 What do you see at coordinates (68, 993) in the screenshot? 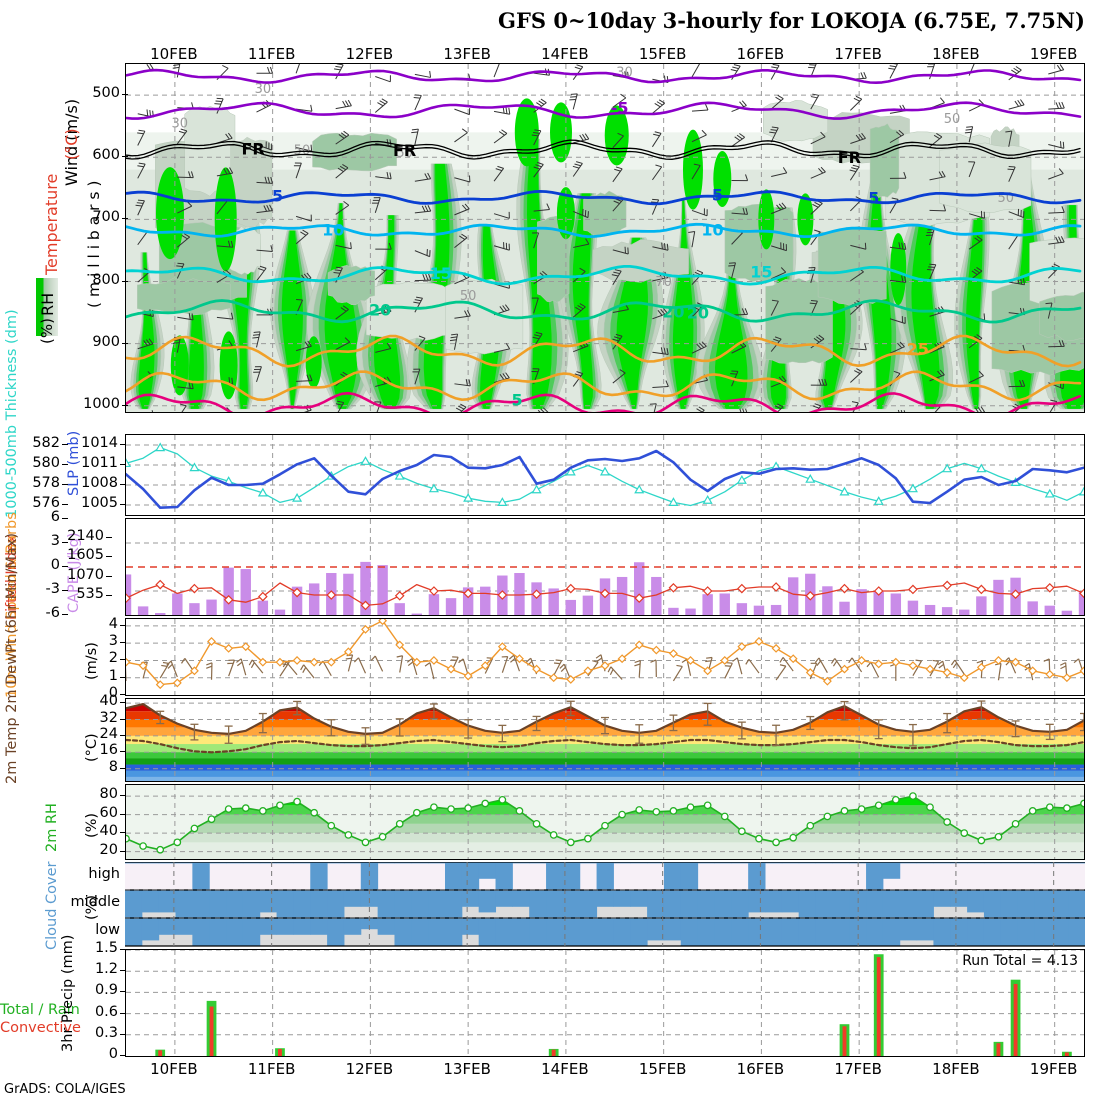
I see `axis-label-precip: 3hr Precip (mm)` at bounding box center [68, 993].